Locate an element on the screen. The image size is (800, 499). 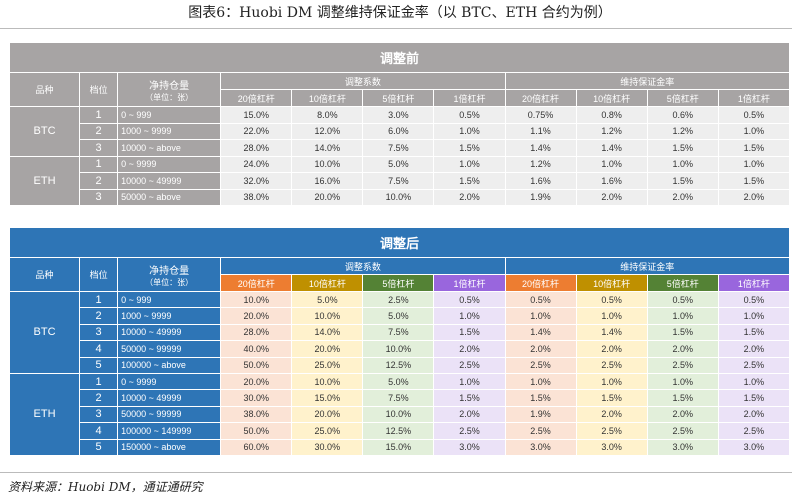
coefficient-cell: 8.0% is located at coordinates (327, 115).